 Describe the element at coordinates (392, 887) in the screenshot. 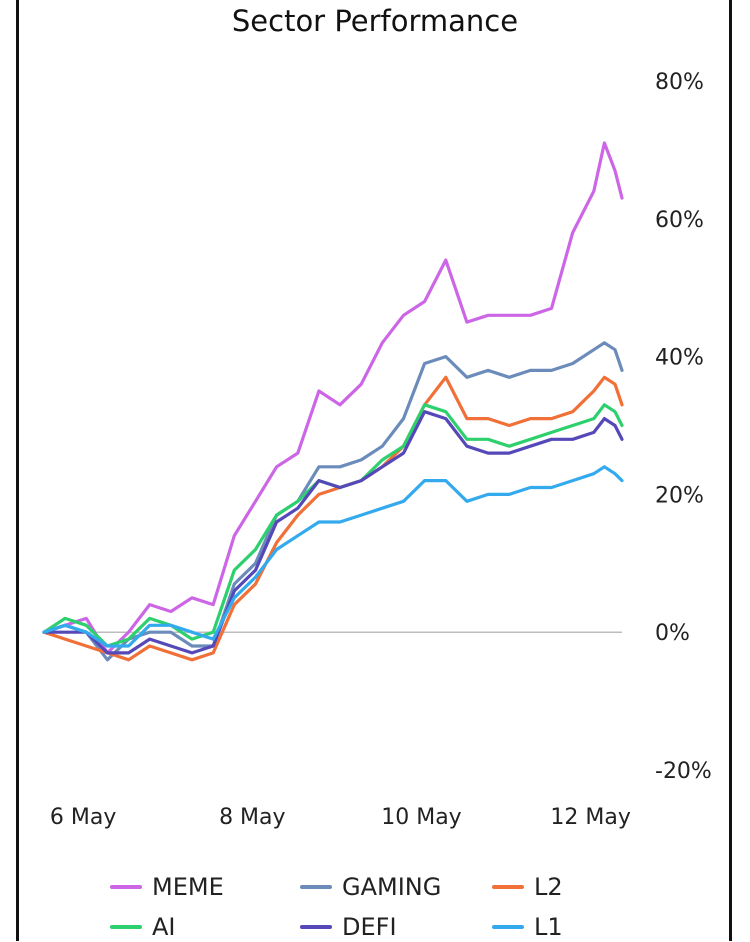

I see `legend-label: GAMING` at that location.